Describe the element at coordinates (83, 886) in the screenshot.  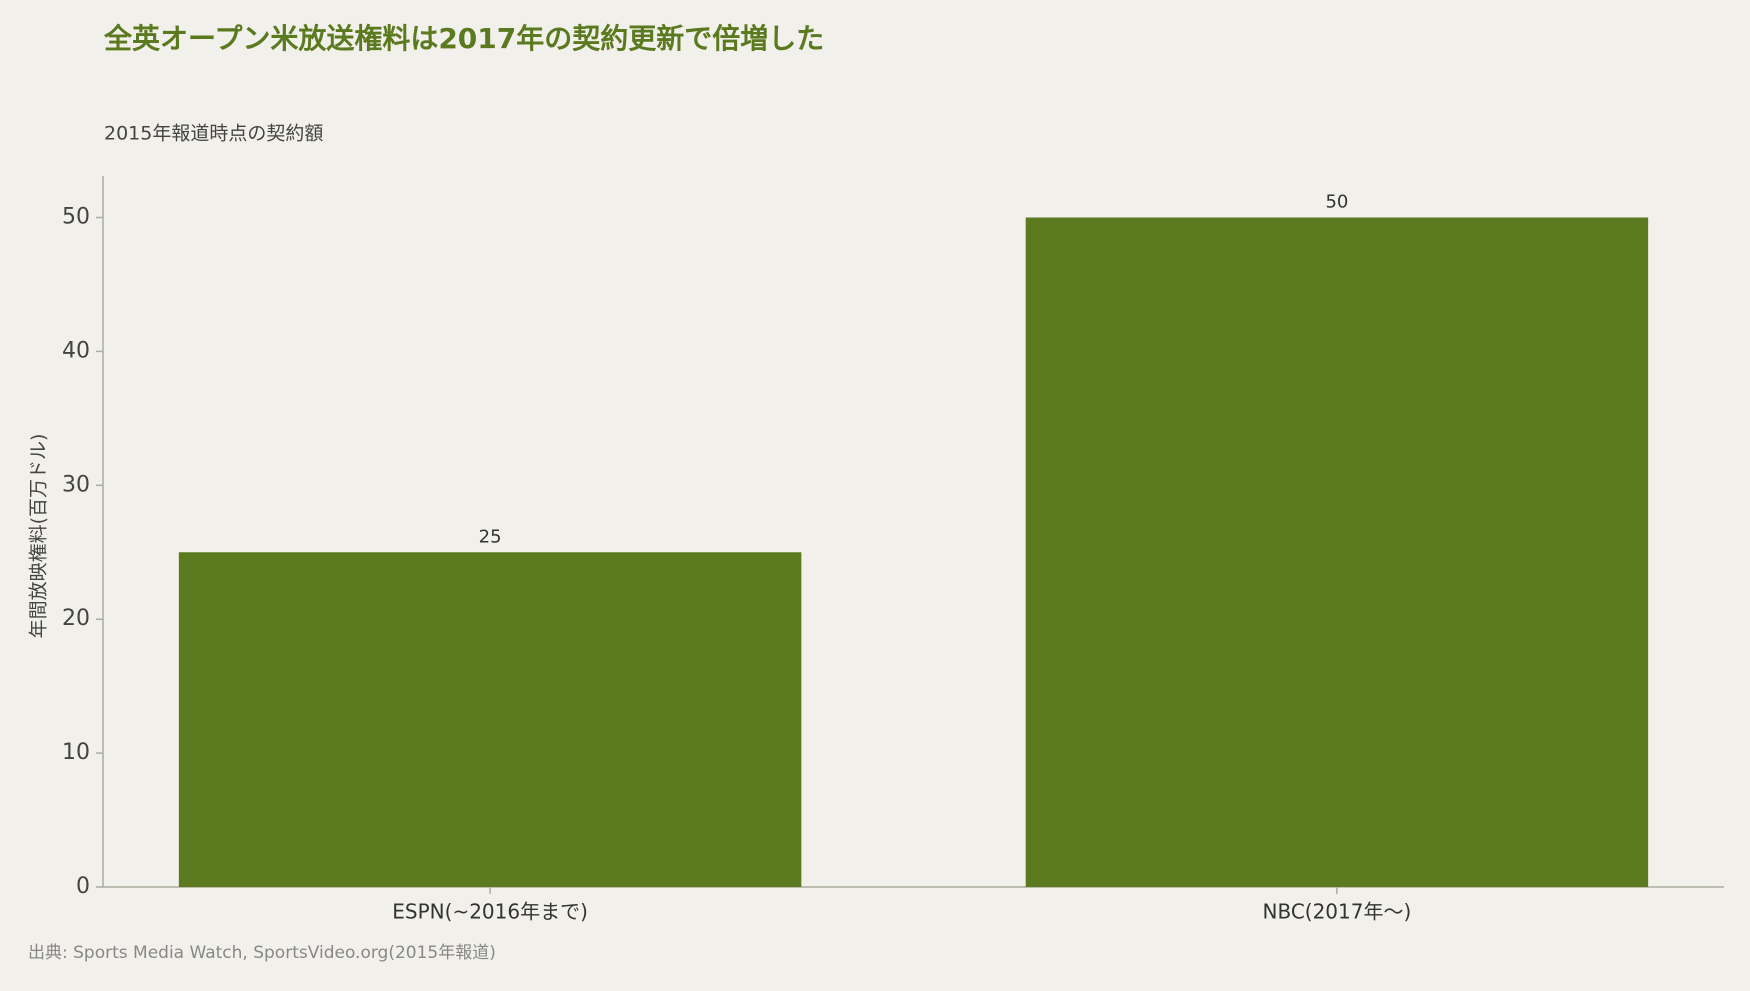
I see `y-tick-label: 0` at that location.